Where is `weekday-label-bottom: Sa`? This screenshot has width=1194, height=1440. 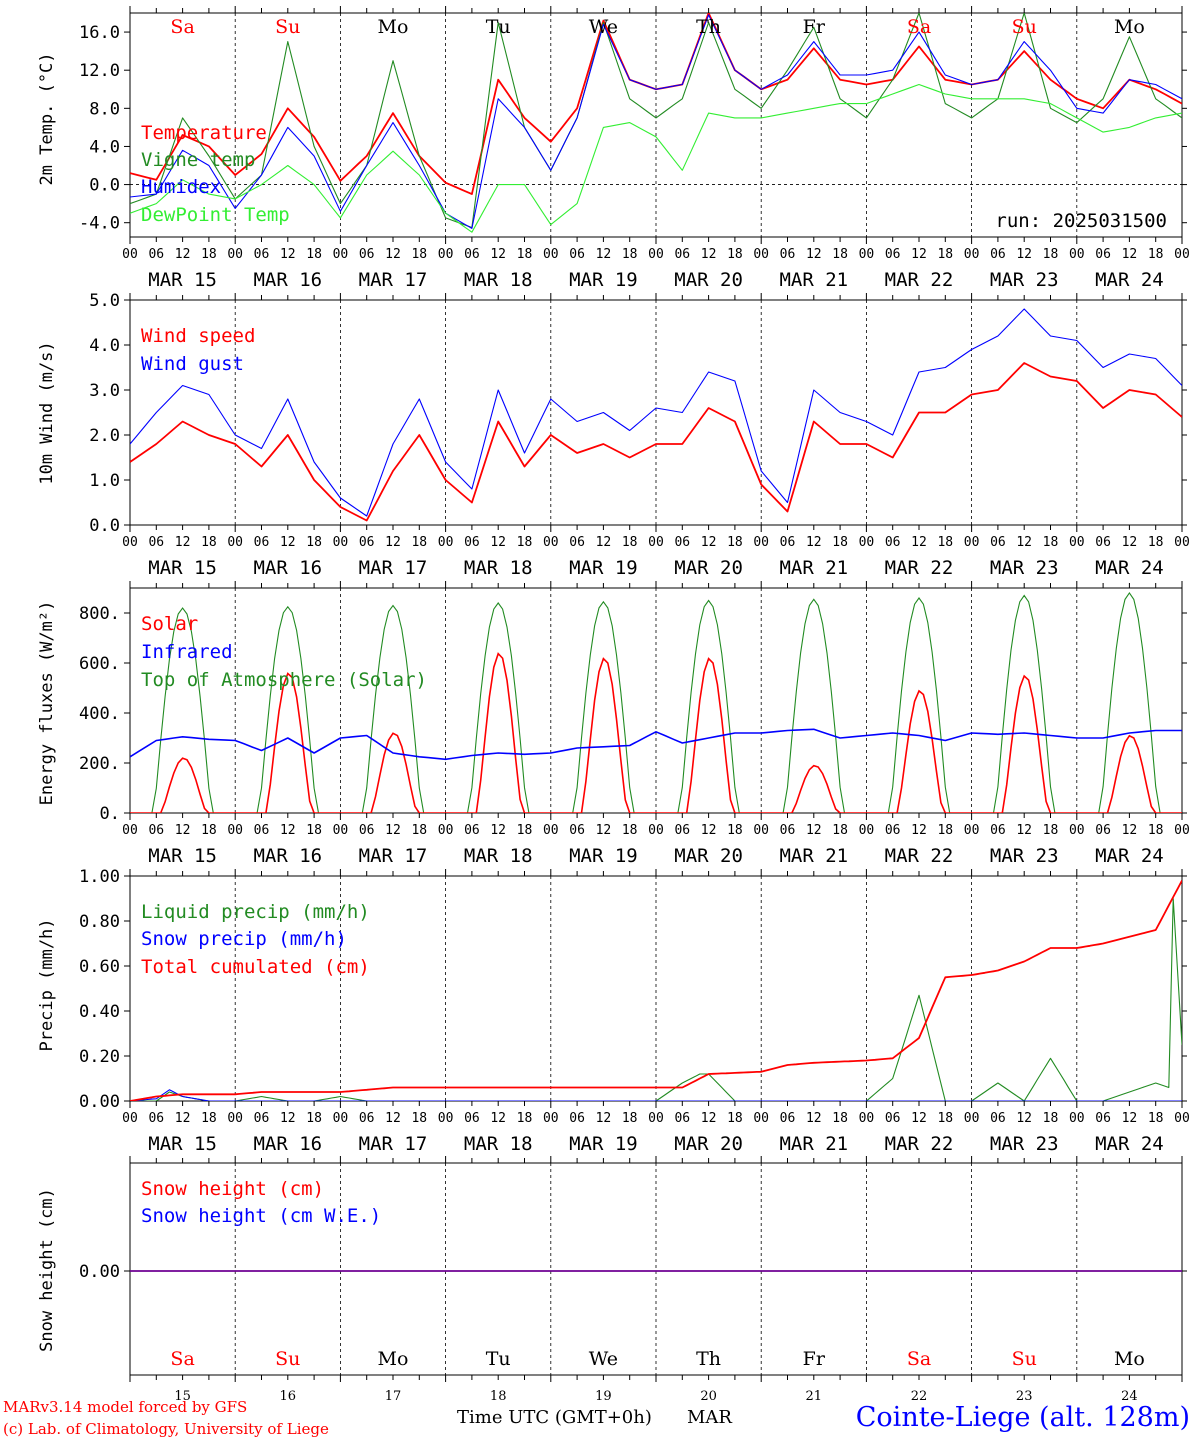
weekday-label-bottom: Sa is located at coordinates (182, 1359).